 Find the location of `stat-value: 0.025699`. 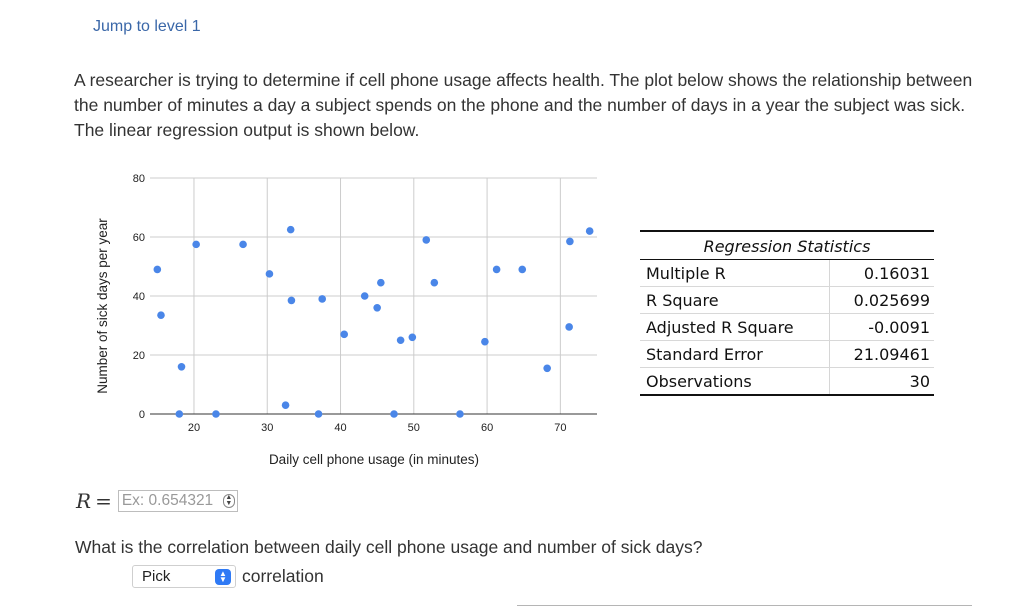

stat-value: 0.025699 is located at coordinates (881, 300).